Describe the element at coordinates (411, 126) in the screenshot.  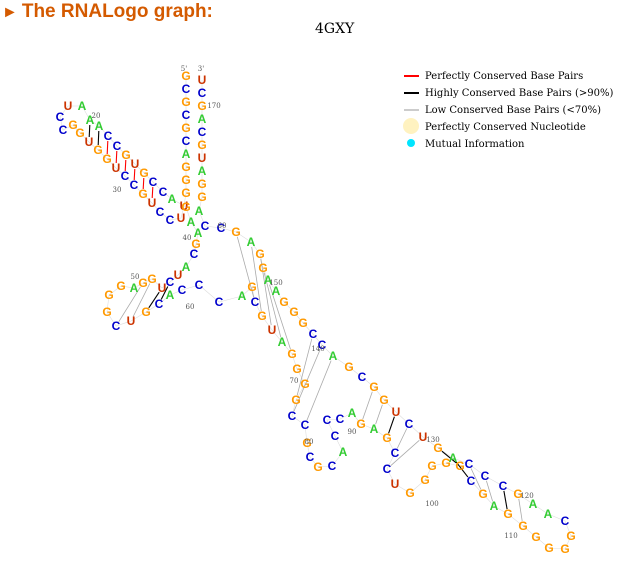
I see `legend-swatch` at that location.